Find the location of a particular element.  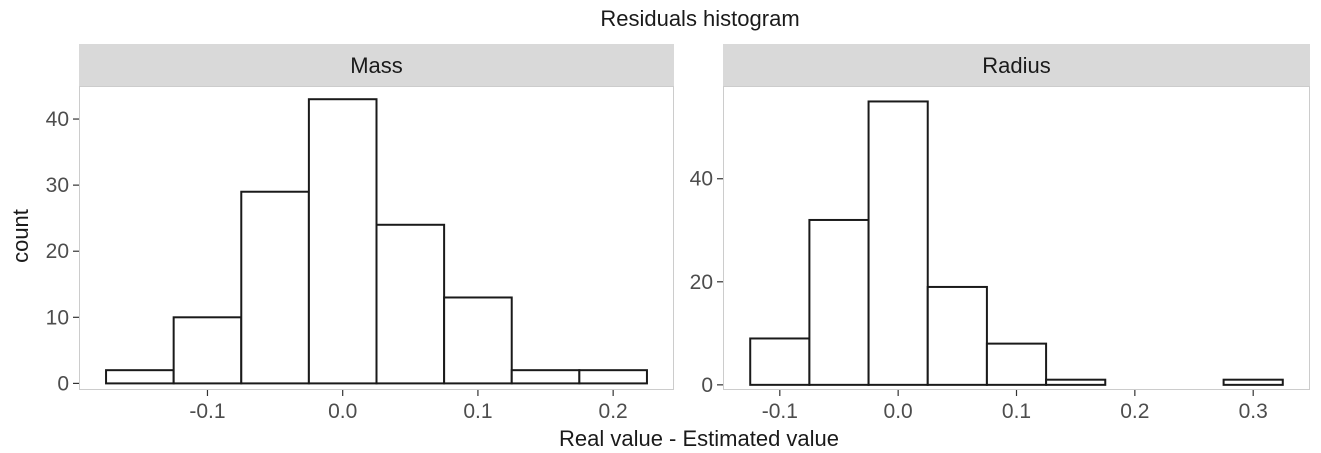

chart-title: Residuals histogram is located at coordinates (699, 18).